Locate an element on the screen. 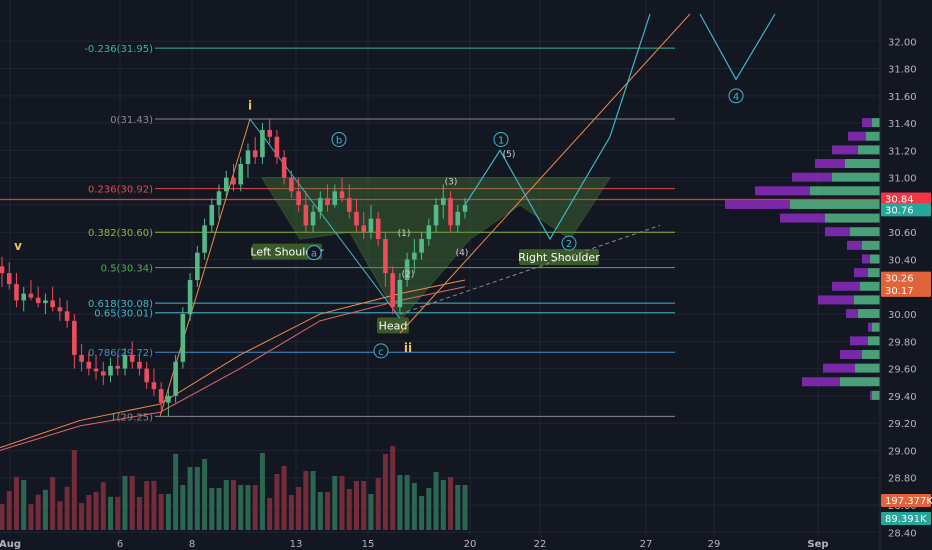  wave-label-circle is located at coordinates (736, 96).